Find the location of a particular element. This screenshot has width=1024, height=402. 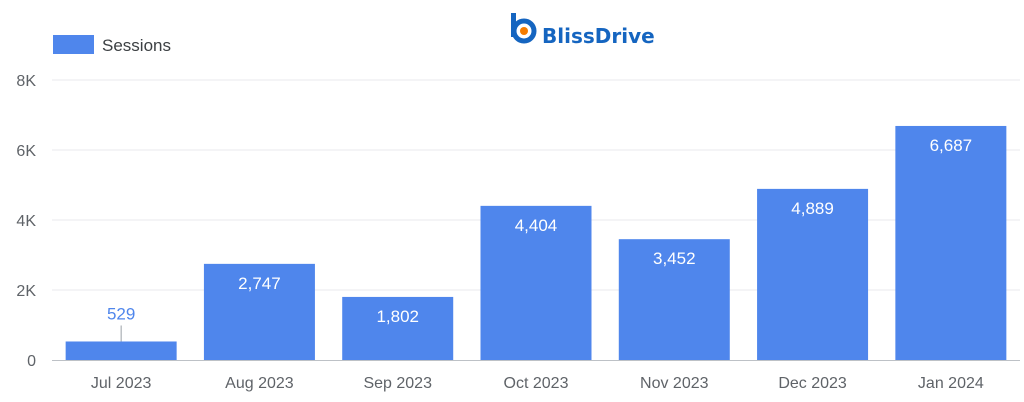

y-axis: 0 2K 4K 6K 8K is located at coordinates (26, 221).